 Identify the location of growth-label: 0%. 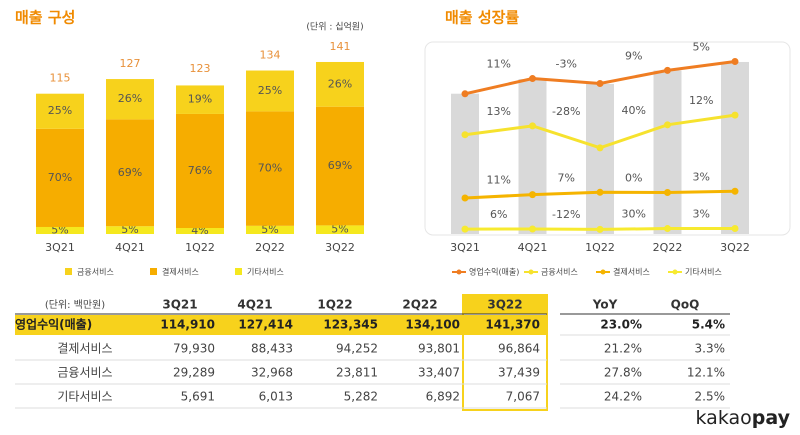
(633, 177).